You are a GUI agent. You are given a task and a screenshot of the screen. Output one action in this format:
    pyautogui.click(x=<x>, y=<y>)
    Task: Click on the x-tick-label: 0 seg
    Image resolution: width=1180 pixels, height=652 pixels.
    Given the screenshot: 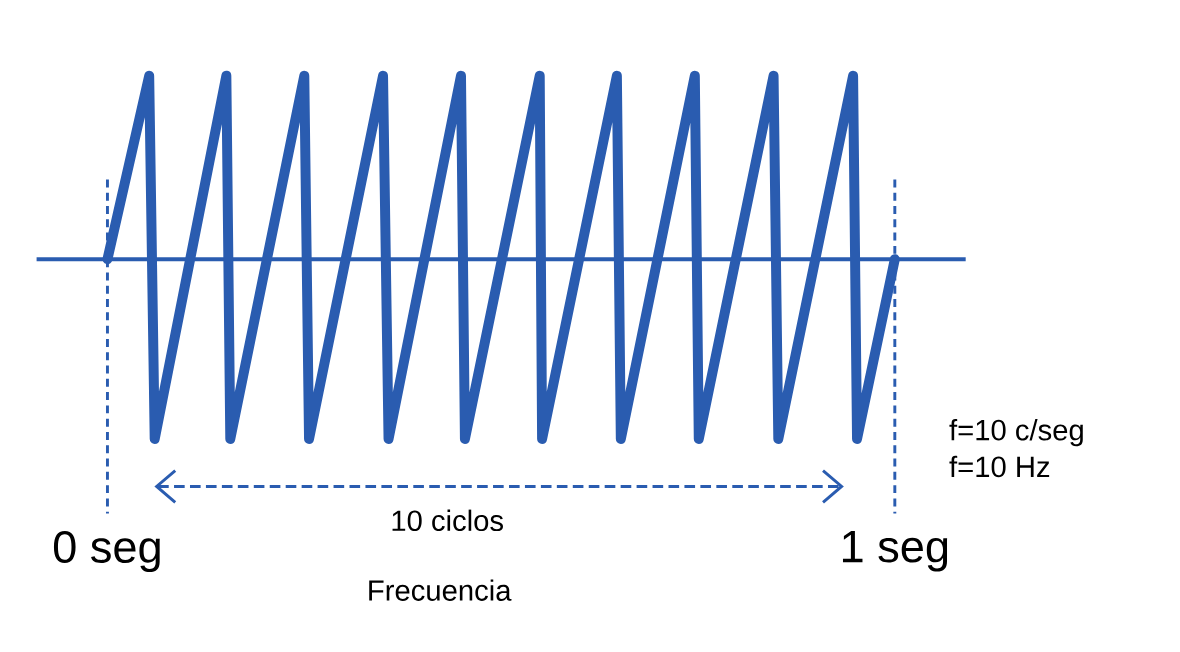 What is the action you would take?
    pyautogui.click(x=106, y=551)
    